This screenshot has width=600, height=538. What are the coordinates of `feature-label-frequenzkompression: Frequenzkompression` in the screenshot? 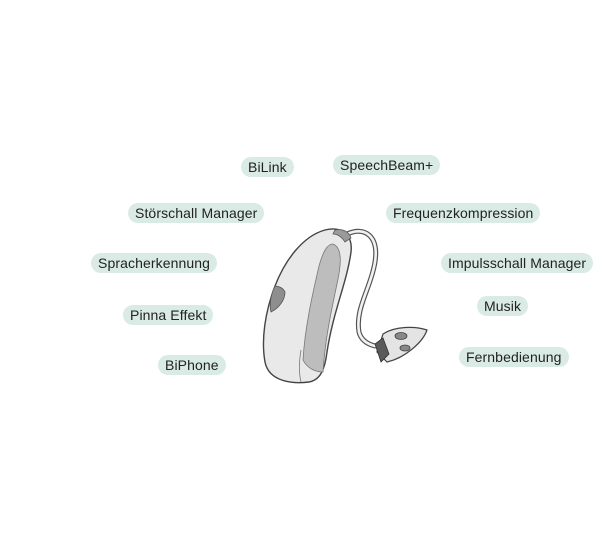 It's located at (463, 213).